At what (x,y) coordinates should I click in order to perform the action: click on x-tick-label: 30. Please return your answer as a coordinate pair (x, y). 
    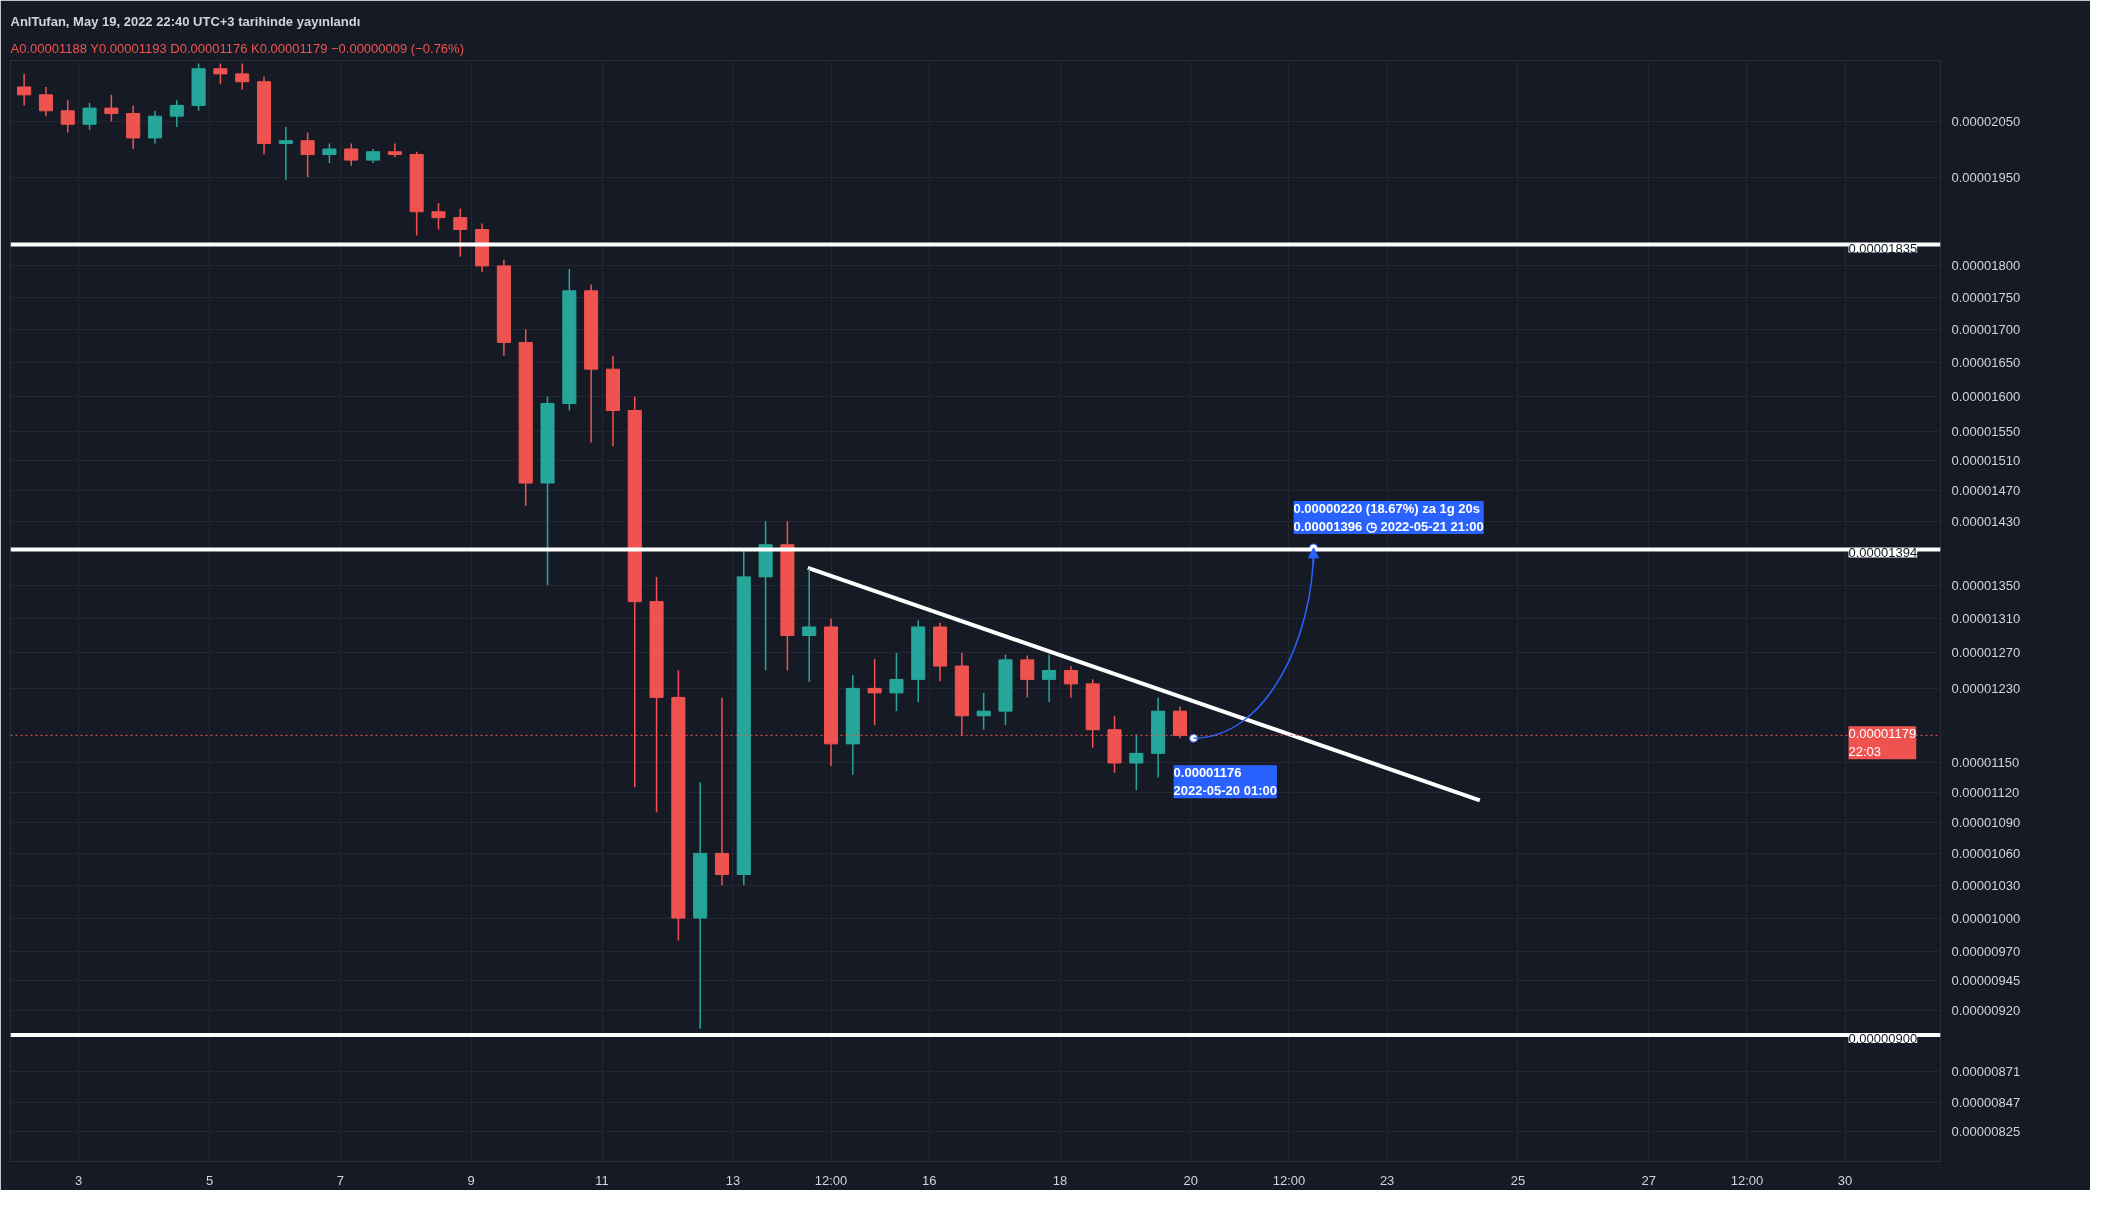
    Looking at the image, I should click on (1845, 1180).